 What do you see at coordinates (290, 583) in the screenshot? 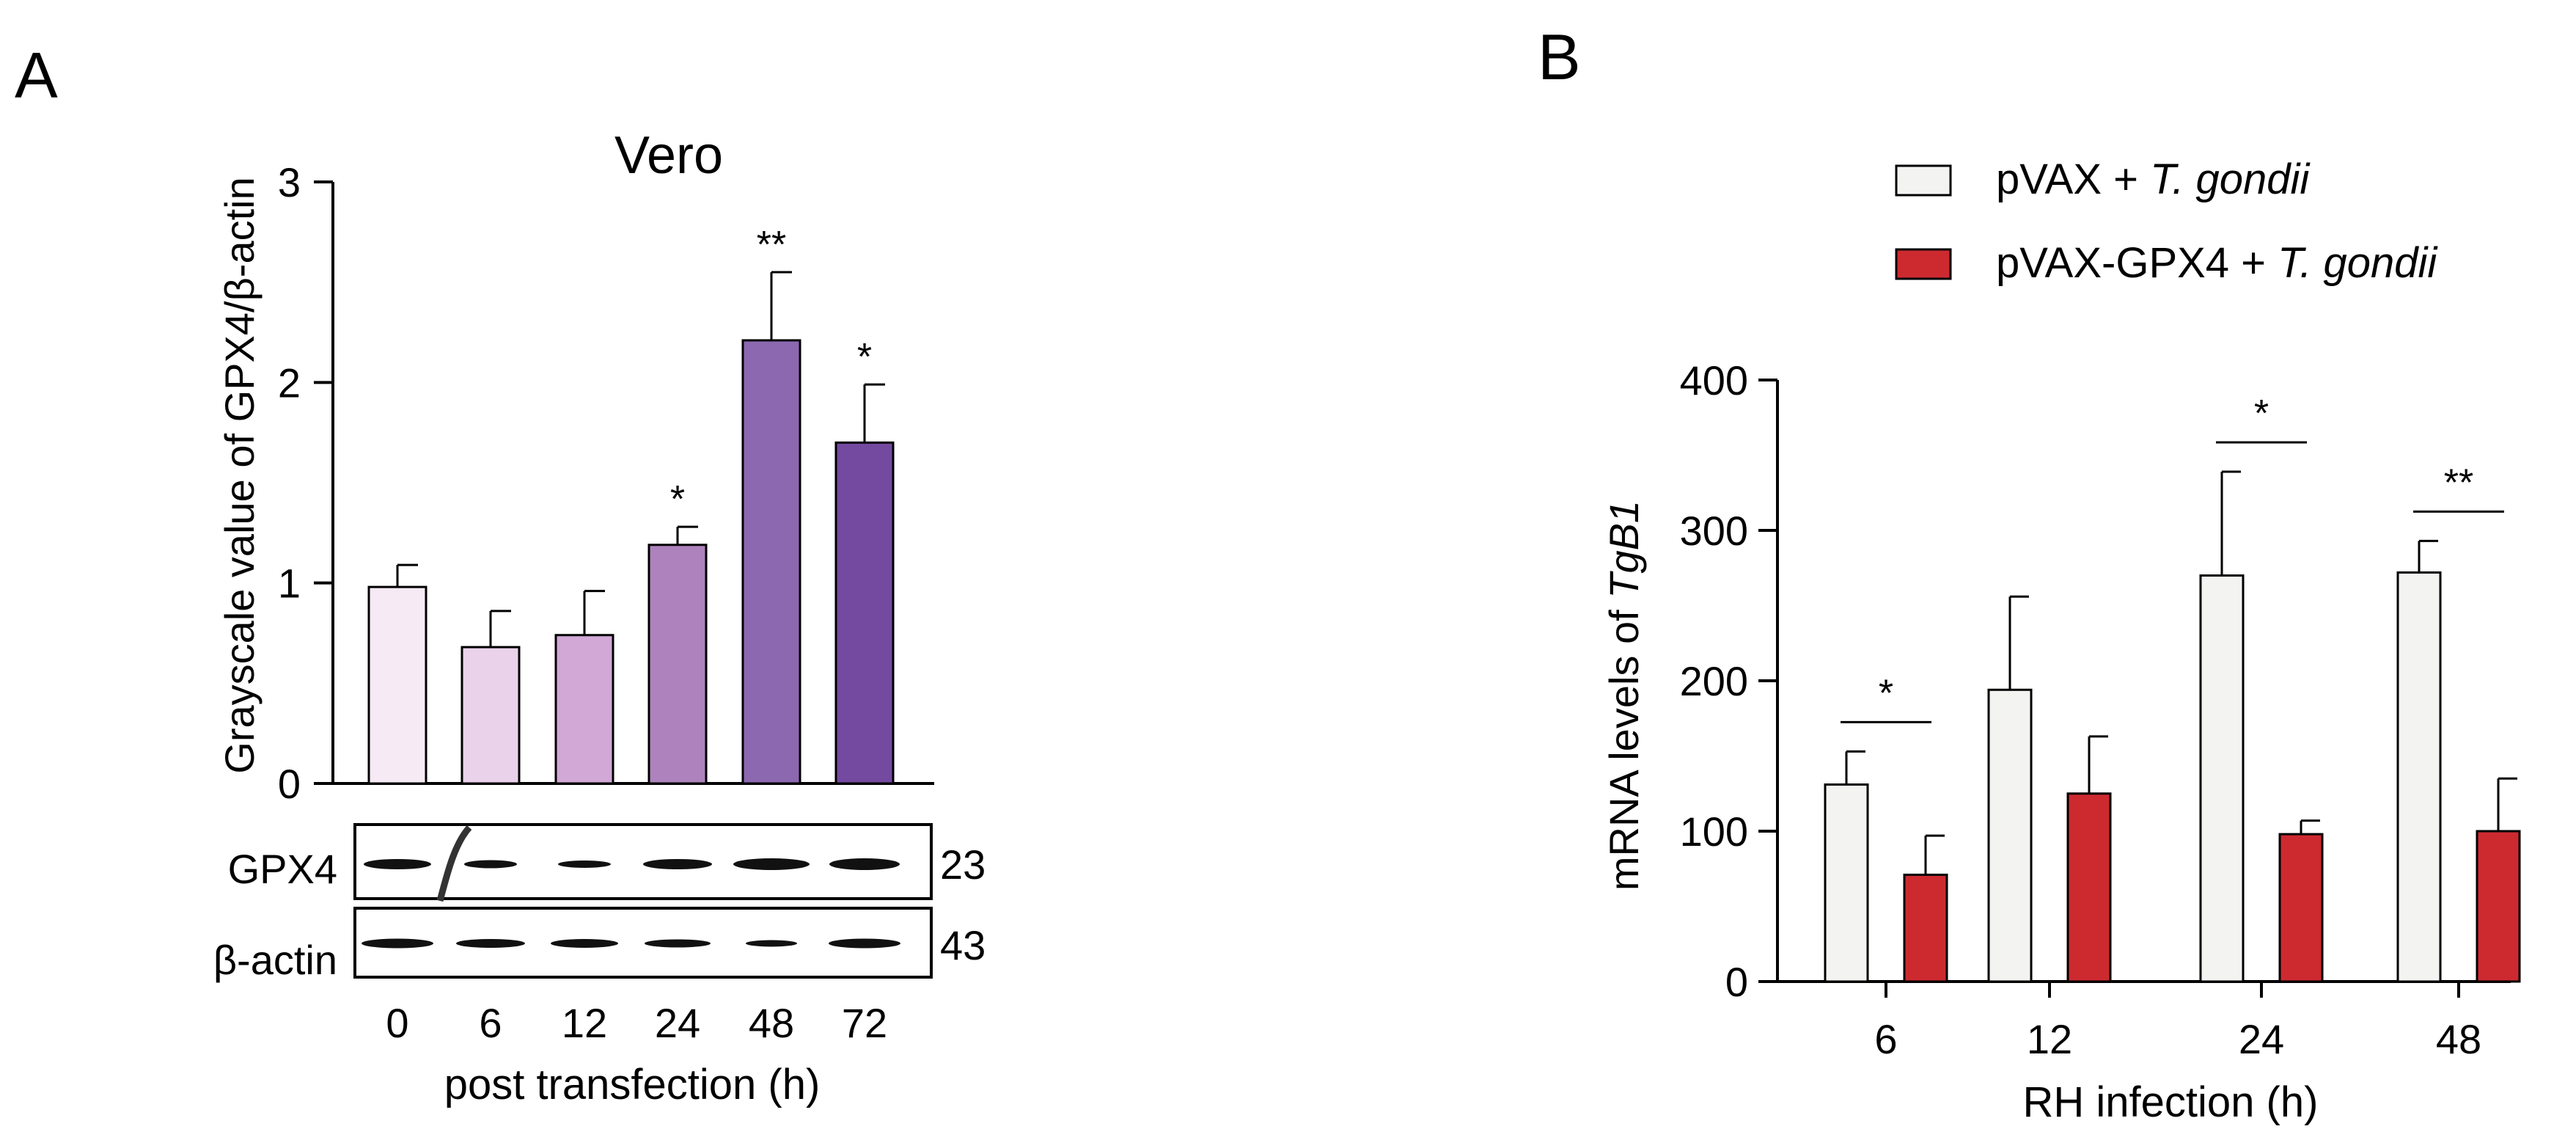
I see `chart-a-y-tick-label: 1` at bounding box center [290, 583].